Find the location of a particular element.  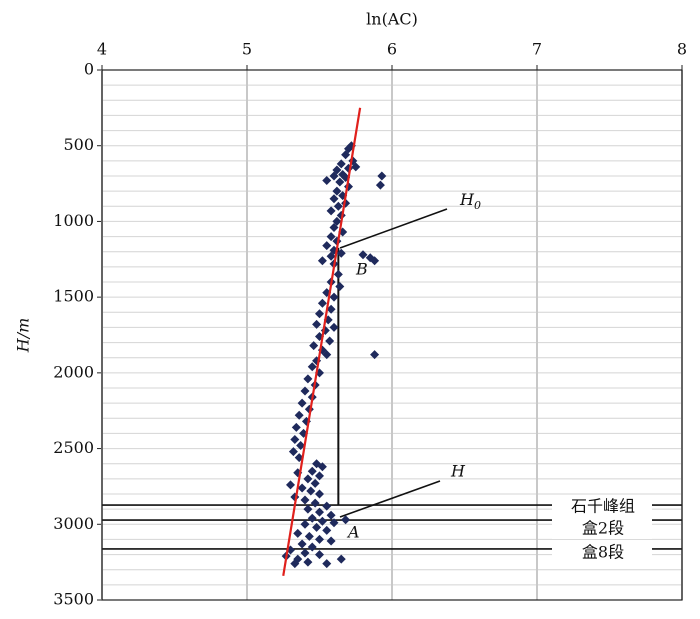

annotation-sub: 0 is located at coordinates (477, 205).